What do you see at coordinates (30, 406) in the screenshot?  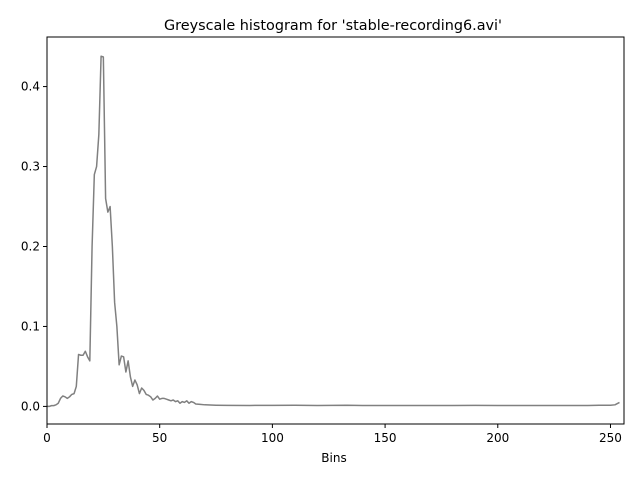 I see `y-tick-label: 0.0` at bounding box center [30, 406].